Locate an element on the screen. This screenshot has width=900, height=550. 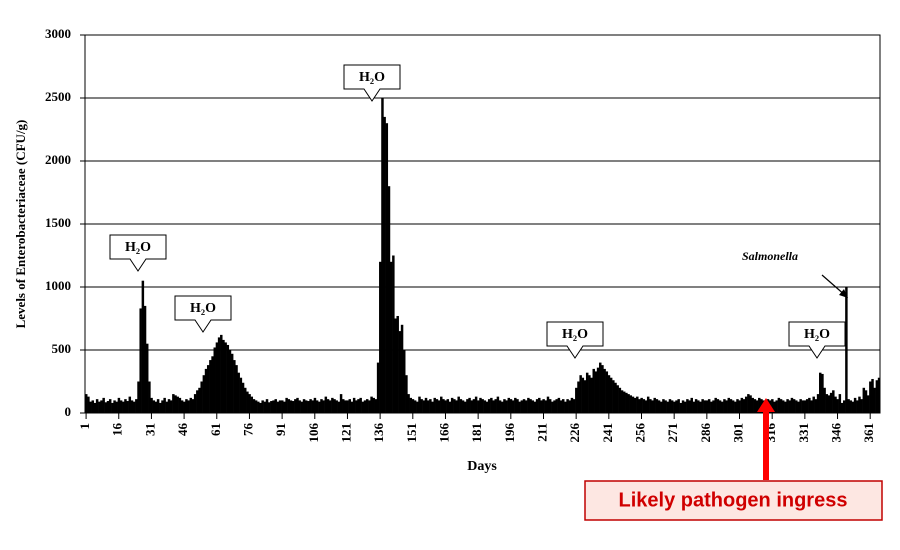
annotation-arrowhead is located at coordinates (843, 293).